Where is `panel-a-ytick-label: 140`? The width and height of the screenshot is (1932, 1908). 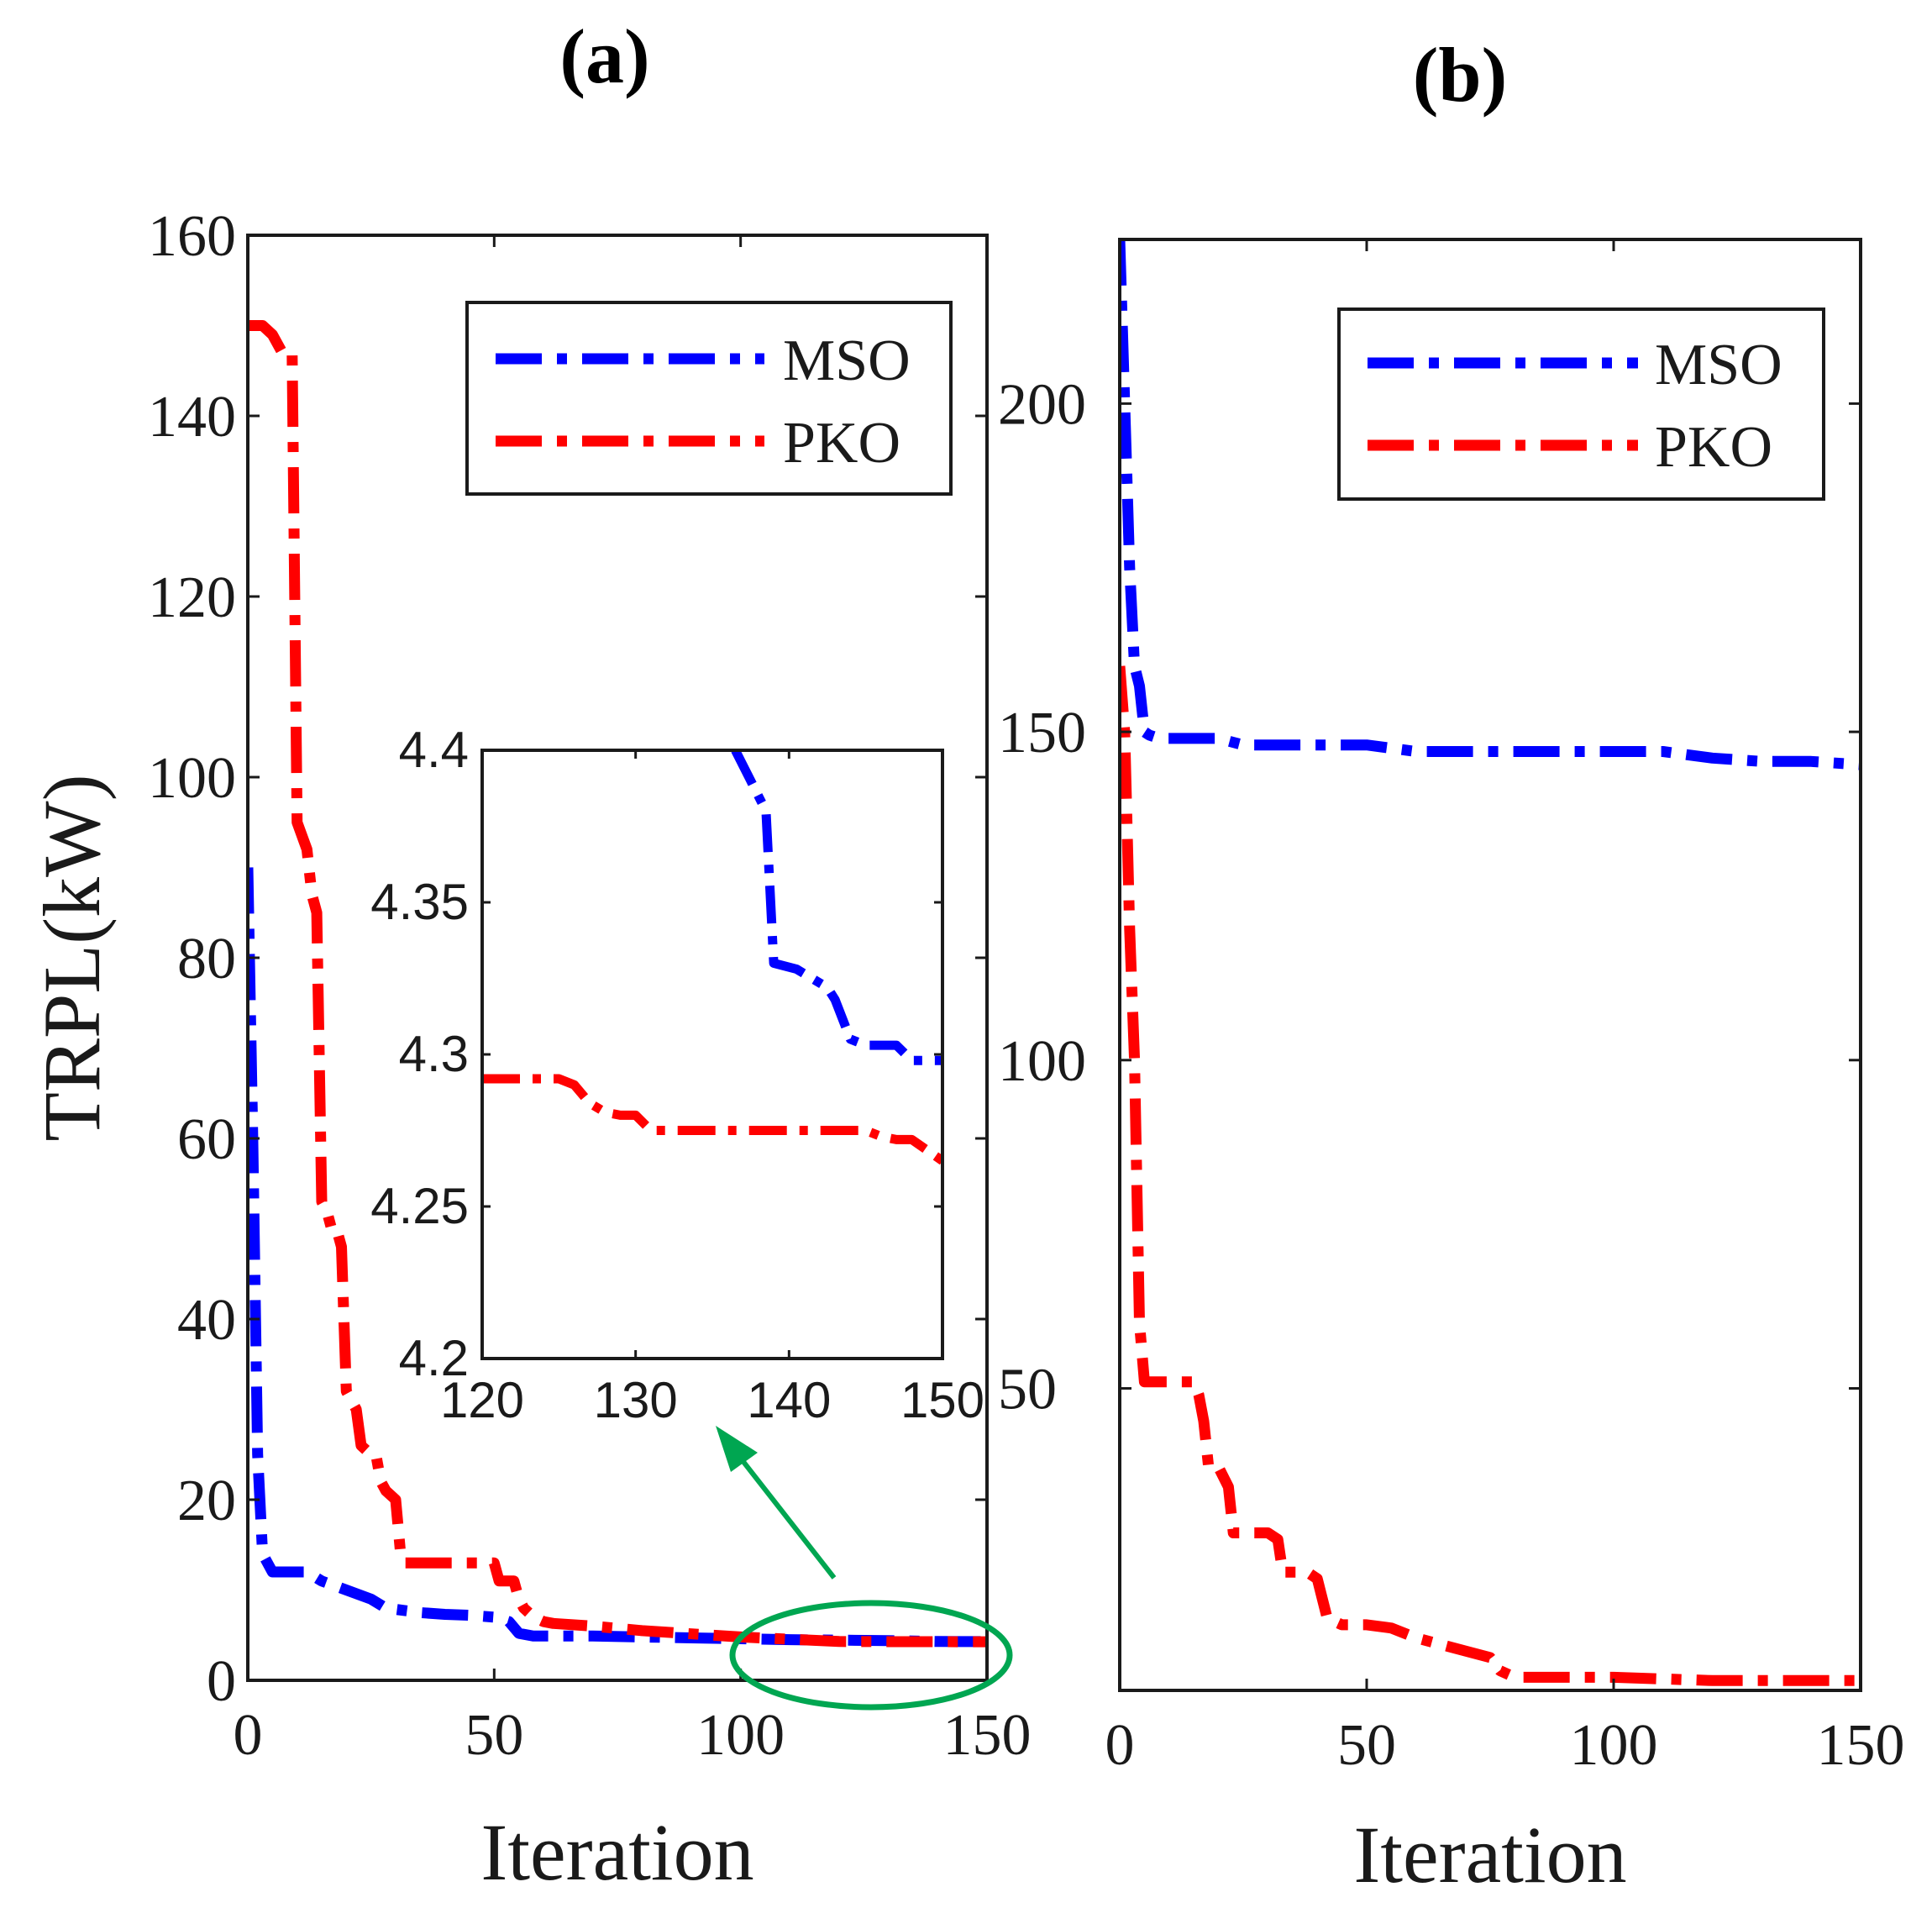
panel-a-ytick-label: 140 is located at coordinates (192, 417).